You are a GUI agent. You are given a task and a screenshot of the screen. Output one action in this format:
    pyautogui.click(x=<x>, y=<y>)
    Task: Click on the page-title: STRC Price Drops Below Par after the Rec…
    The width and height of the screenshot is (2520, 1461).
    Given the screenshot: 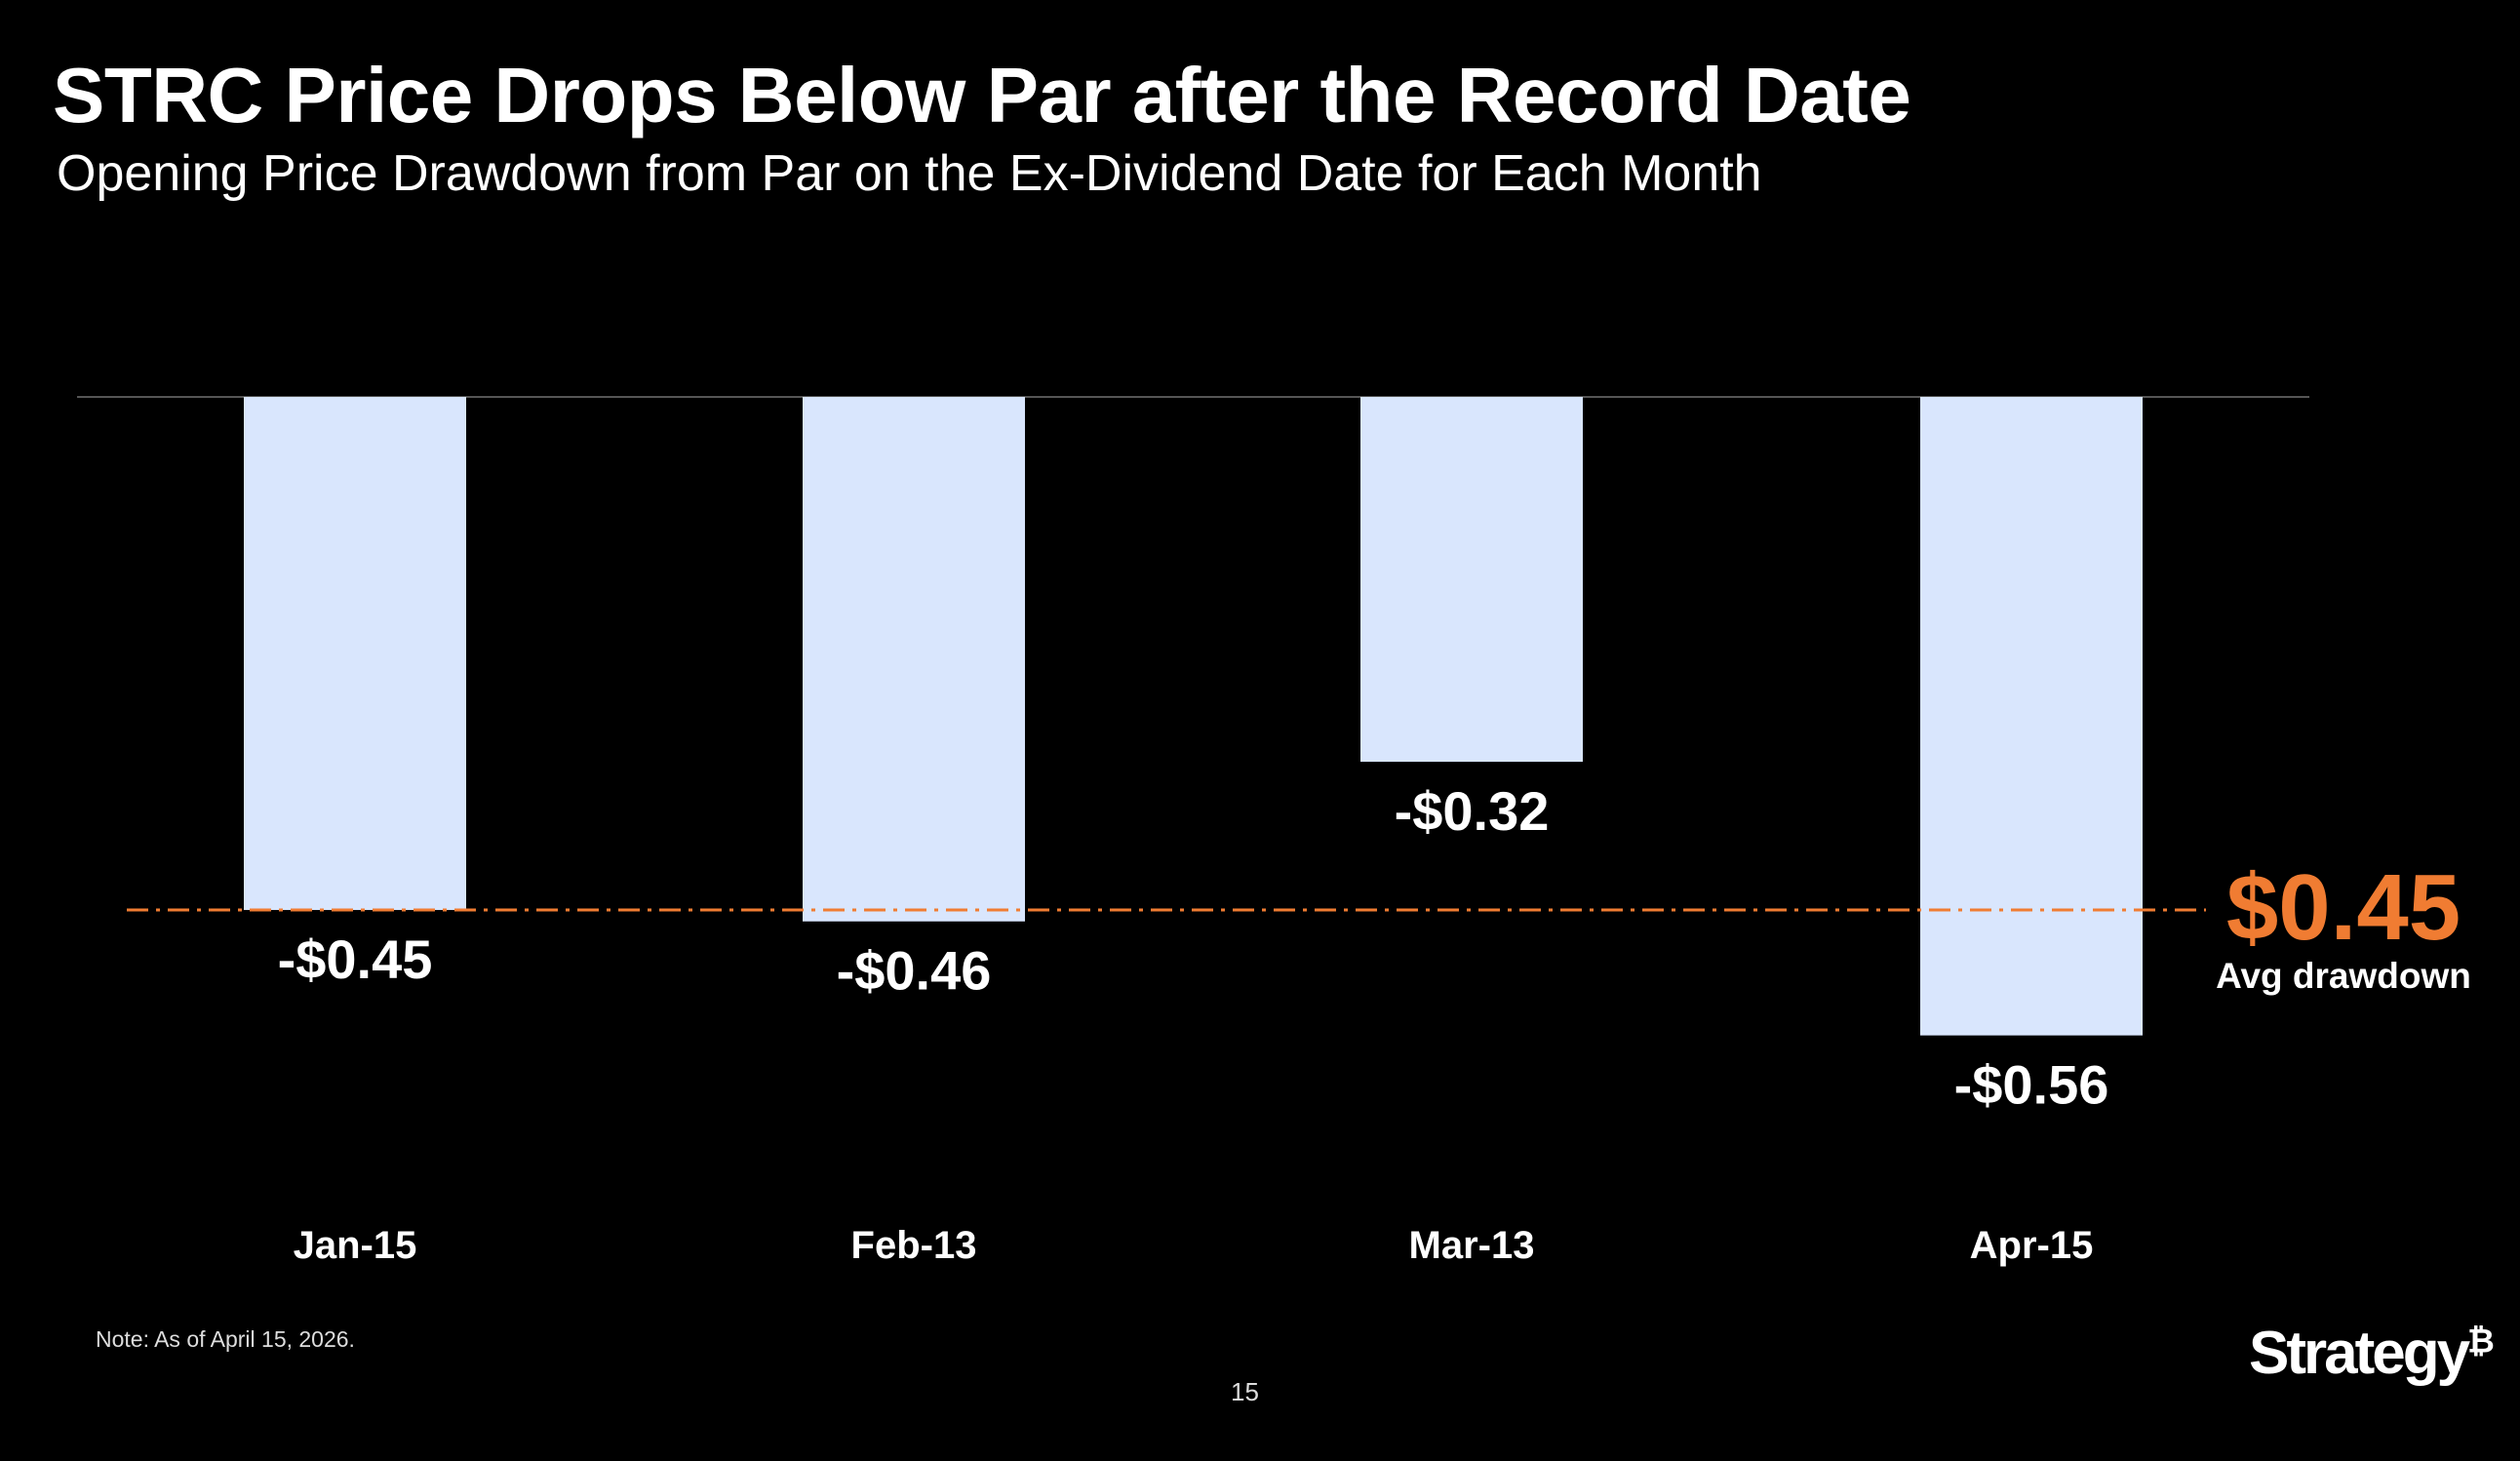 What is the action you would take?
    pyautogui.click(x=982, y=95)
    